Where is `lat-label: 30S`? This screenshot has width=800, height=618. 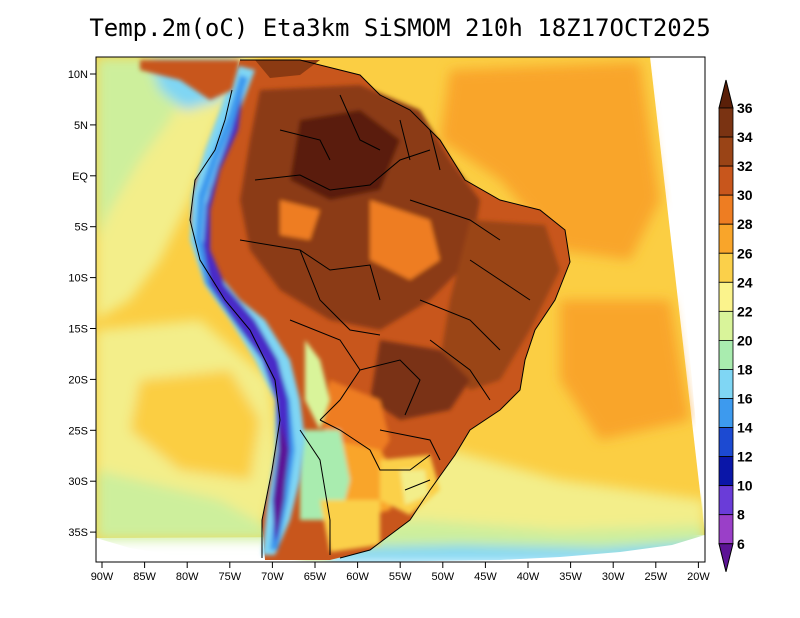 lat-label: 30S is located at coordinates (78, 482).